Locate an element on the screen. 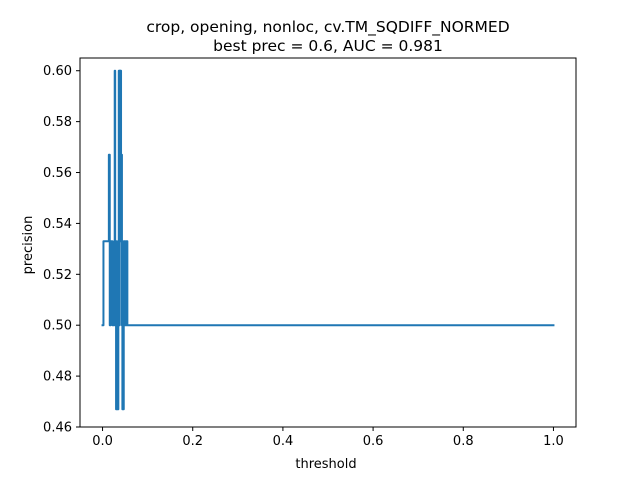  y-tick-label: 0.46 is located at coordinates (57, 428).